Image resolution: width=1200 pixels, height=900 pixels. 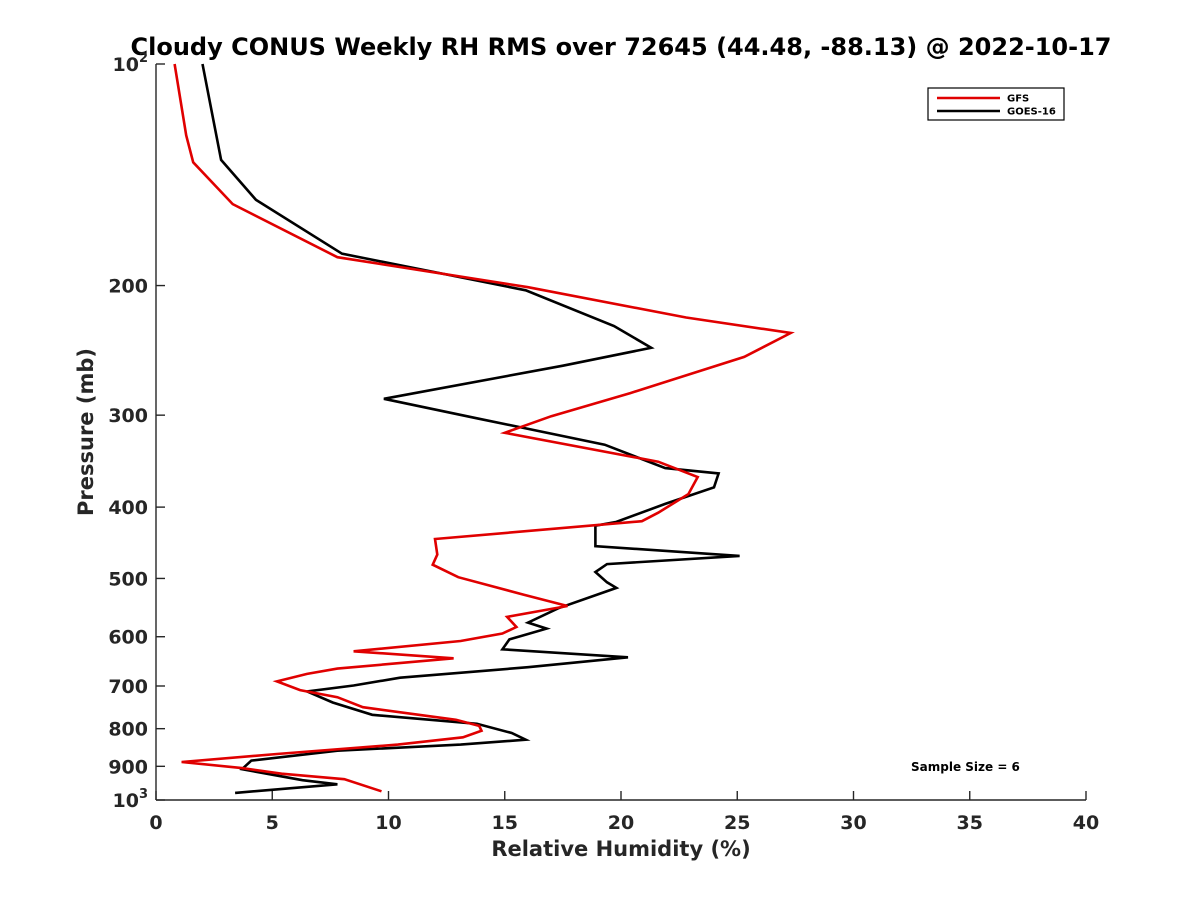 What do you see at coordinates (970, 823) in the screenshot?
I see `x-tick-label: 35` at bounding box center [970, 823].